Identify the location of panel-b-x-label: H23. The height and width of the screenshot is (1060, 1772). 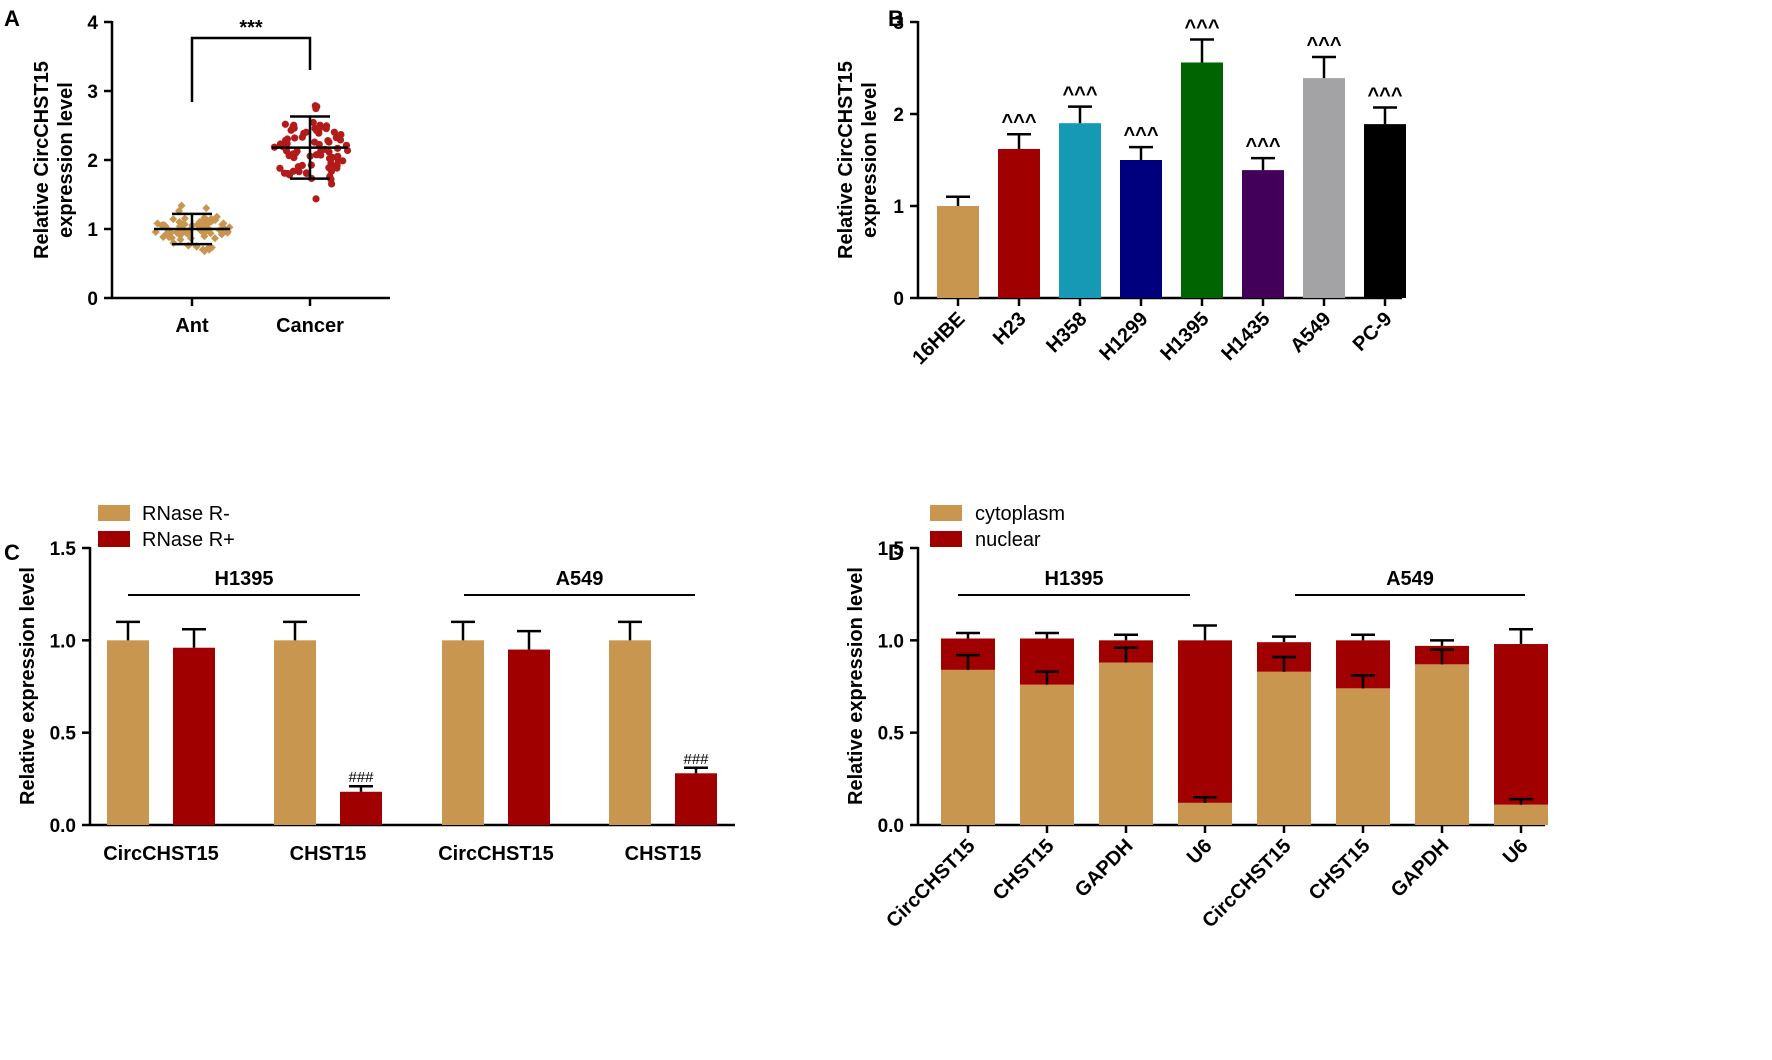
(1010, 329).